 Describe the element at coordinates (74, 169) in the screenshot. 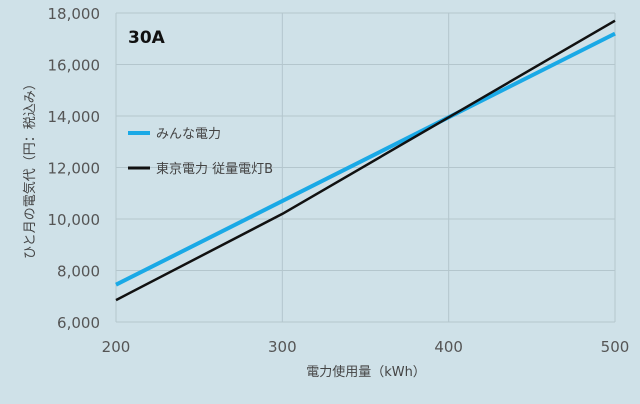

I see `y-tick-label: 12,000` at that location.